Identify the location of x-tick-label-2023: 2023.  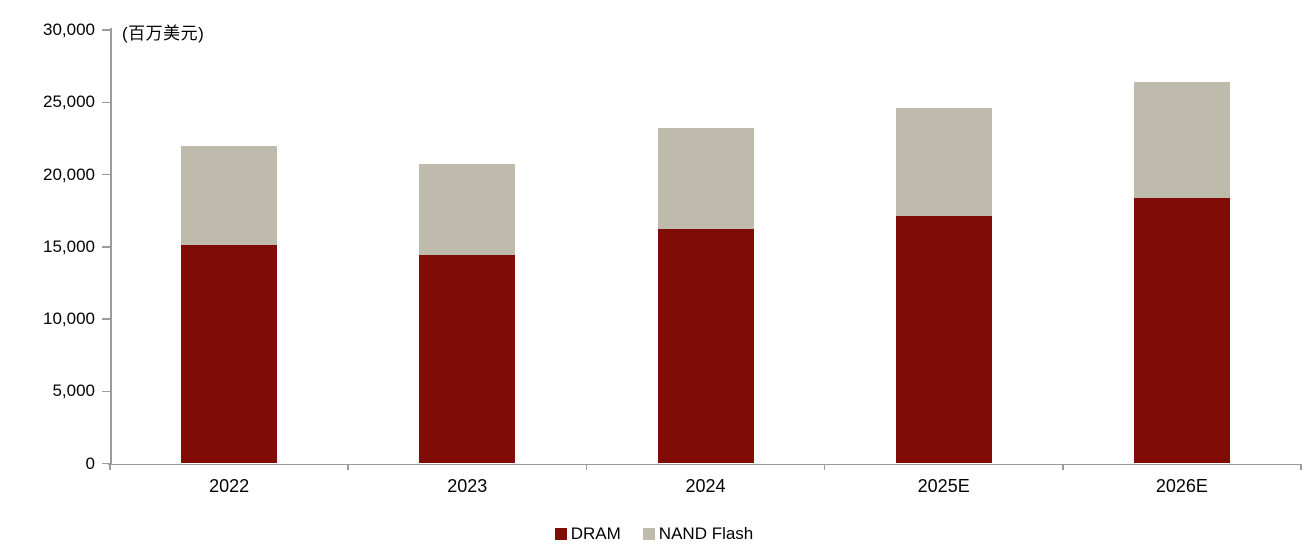
(467, 485).